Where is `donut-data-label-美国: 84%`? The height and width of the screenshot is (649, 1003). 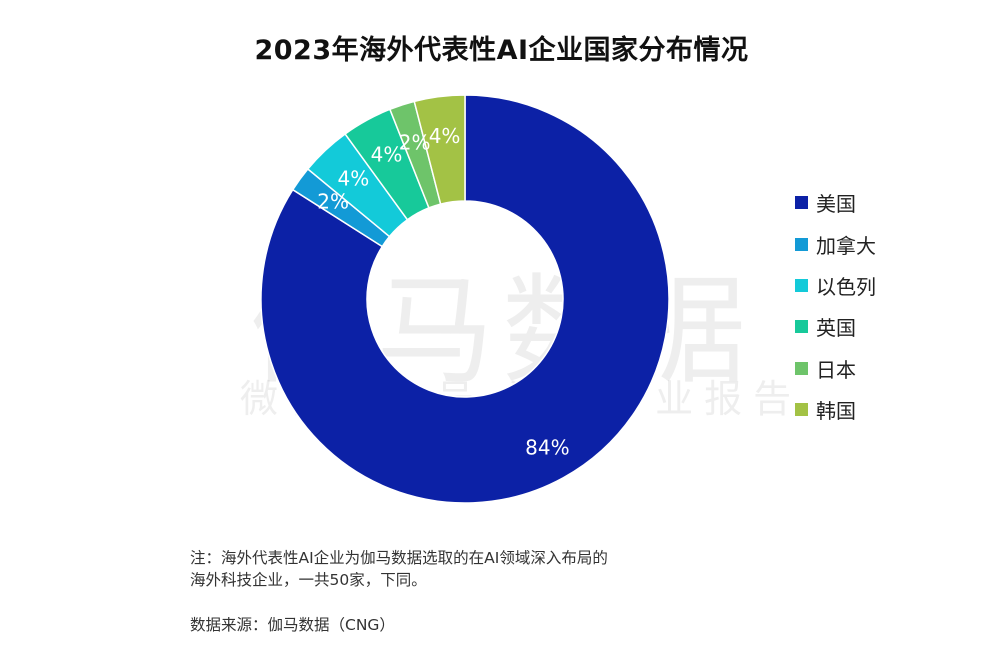 donut-data-label-美国: 84% is located at coordinates (547, 447).